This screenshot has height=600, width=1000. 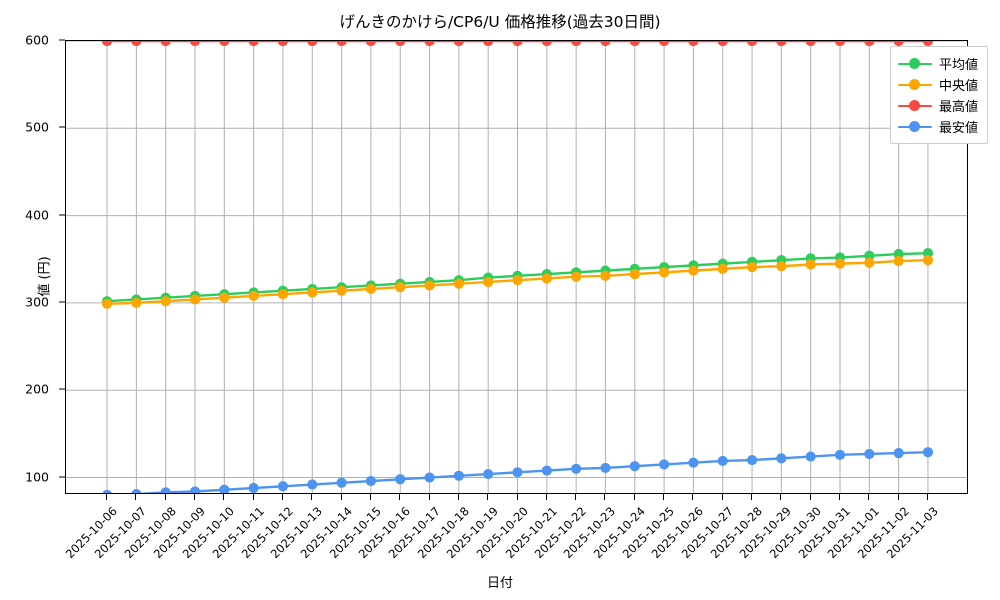 What do you see at coordinates (518, 470) in the screenshot?
I see `series-最安値` at bounding box center [518, 470].